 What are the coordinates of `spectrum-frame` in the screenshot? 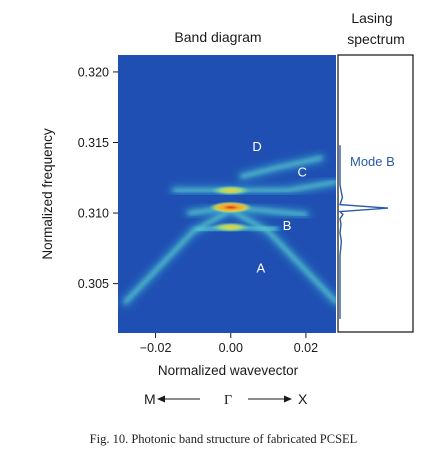 It's located at (375, 193).